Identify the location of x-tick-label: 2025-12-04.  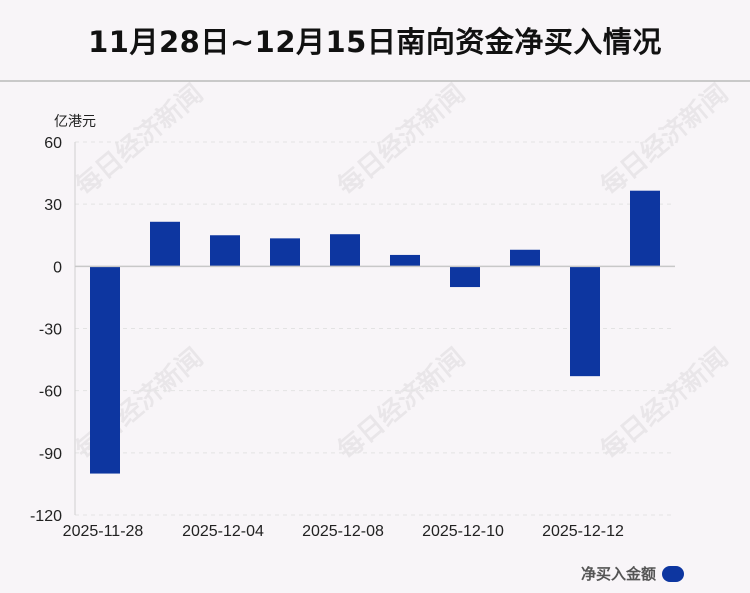
(223, 531).